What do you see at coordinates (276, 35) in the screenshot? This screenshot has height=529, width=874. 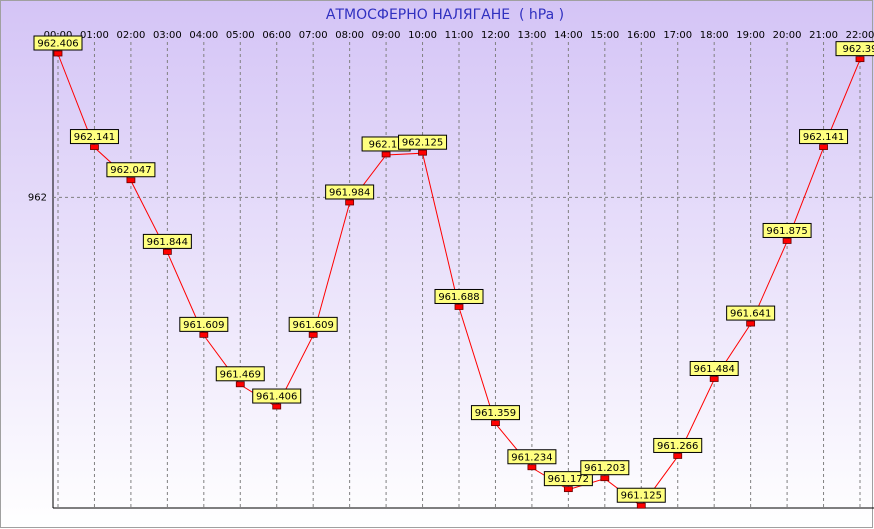 I see `x-tick-label: 06:00` at bounding box center [276, 35].